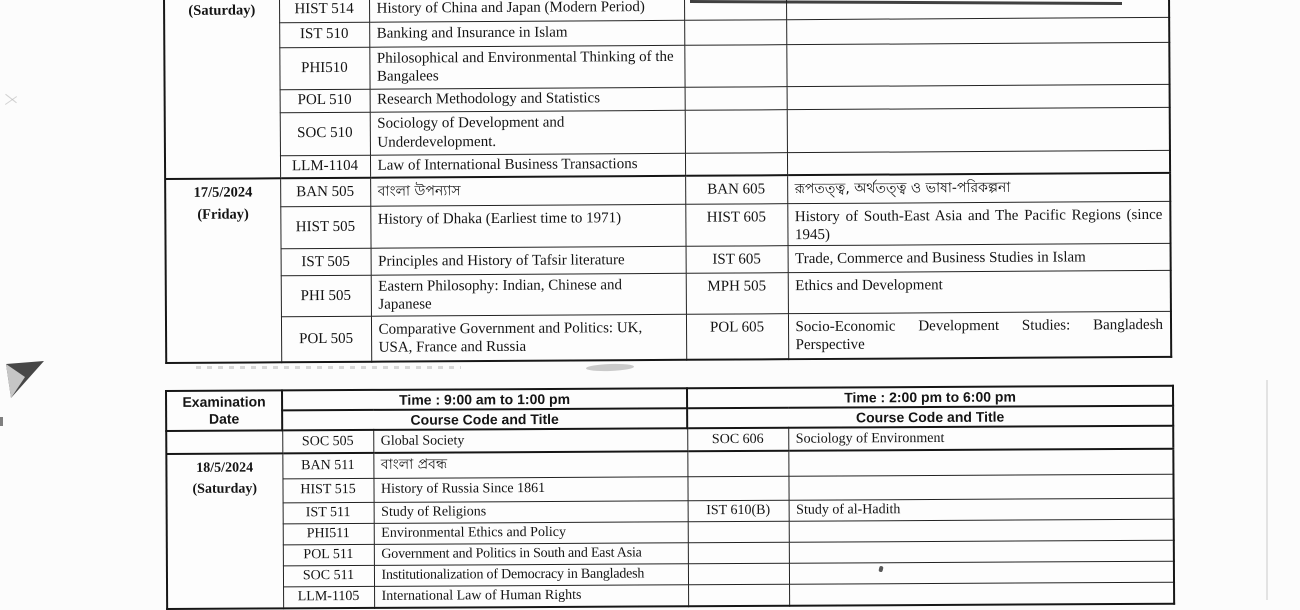  What do you see at coordinates (324, 68) in the screenshot?
I see `course-code-cell: PHI510` at bounding box center [324, 68].